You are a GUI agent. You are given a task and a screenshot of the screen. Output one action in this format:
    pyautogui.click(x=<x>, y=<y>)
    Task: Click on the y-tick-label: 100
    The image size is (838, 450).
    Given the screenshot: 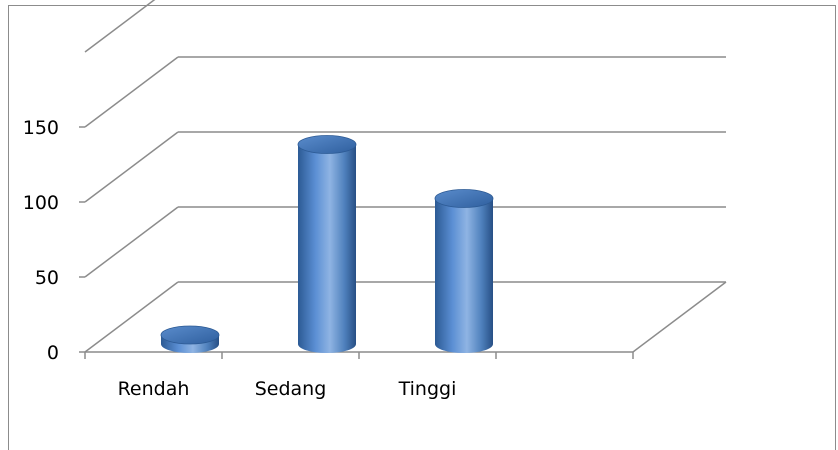 What is the action you would take?
    pyautogui.click(x=41, y=203)
    